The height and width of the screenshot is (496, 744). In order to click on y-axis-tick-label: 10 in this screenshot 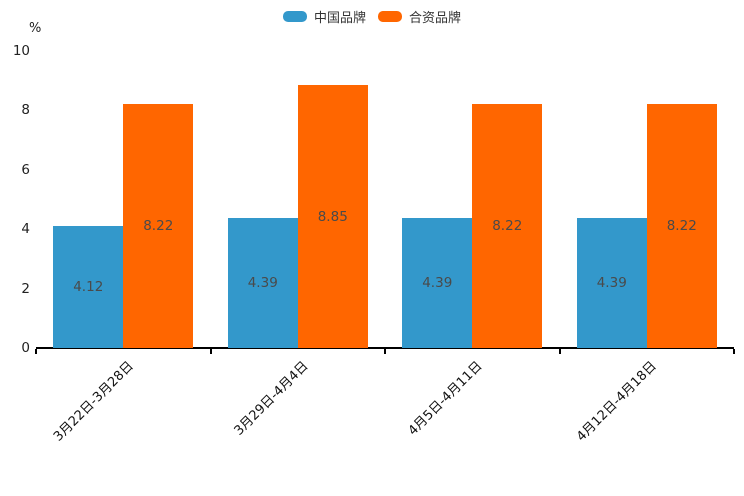, I will do `click(21, 51)`.